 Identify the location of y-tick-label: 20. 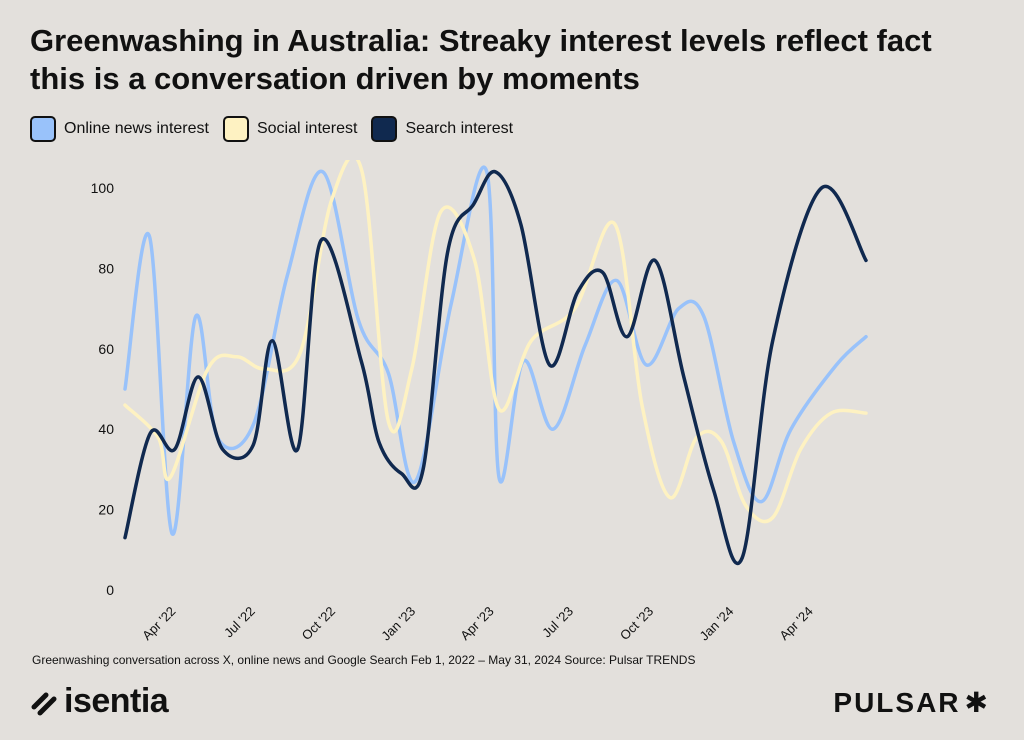
(106, 510).